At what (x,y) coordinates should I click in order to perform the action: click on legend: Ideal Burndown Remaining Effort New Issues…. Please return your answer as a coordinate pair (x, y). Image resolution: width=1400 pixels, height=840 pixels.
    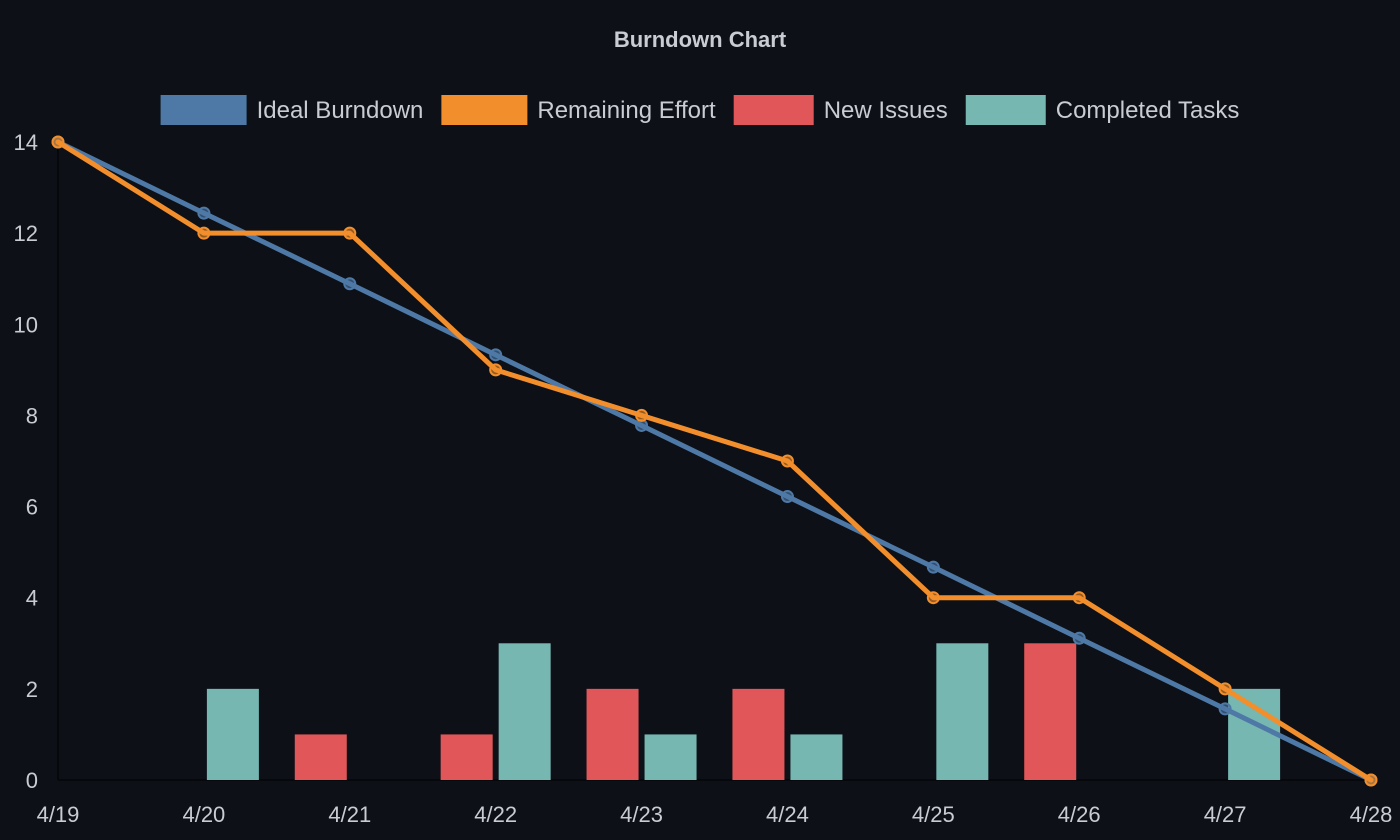
    Looking at the image, I should click on (700, 110).